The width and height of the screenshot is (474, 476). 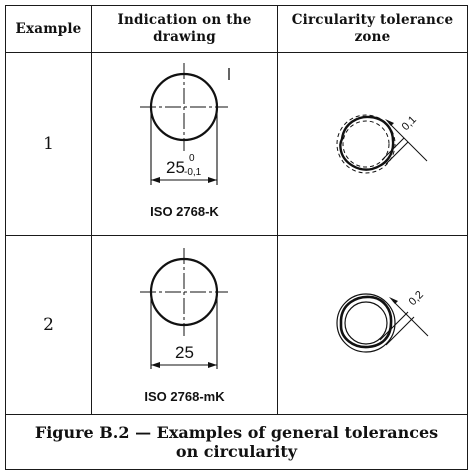 What do you see at coordinates (184, 20) in the screenshot?
I see `header-indication-line1: Indication on the` at bounding box center [184, 20].